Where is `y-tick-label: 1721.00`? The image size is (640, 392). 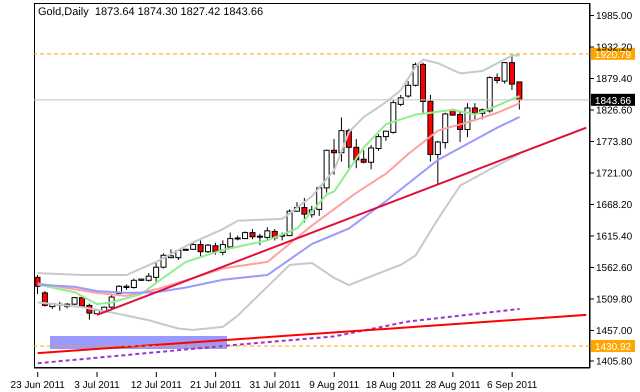 y-tick-label: 1721.00 is located at coordinates (614, 174).